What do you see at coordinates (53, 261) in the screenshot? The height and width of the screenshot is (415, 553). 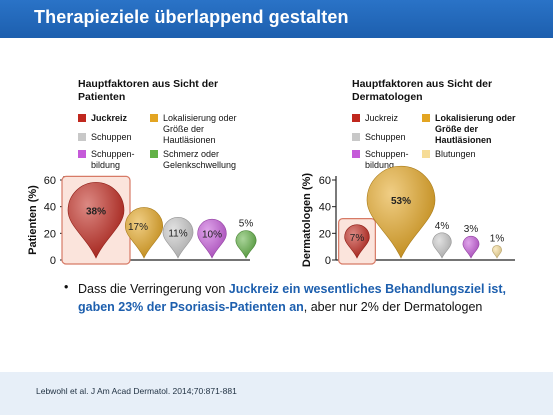 I see `left-ytick-label-0: 0` at bounding box center [53, 261].